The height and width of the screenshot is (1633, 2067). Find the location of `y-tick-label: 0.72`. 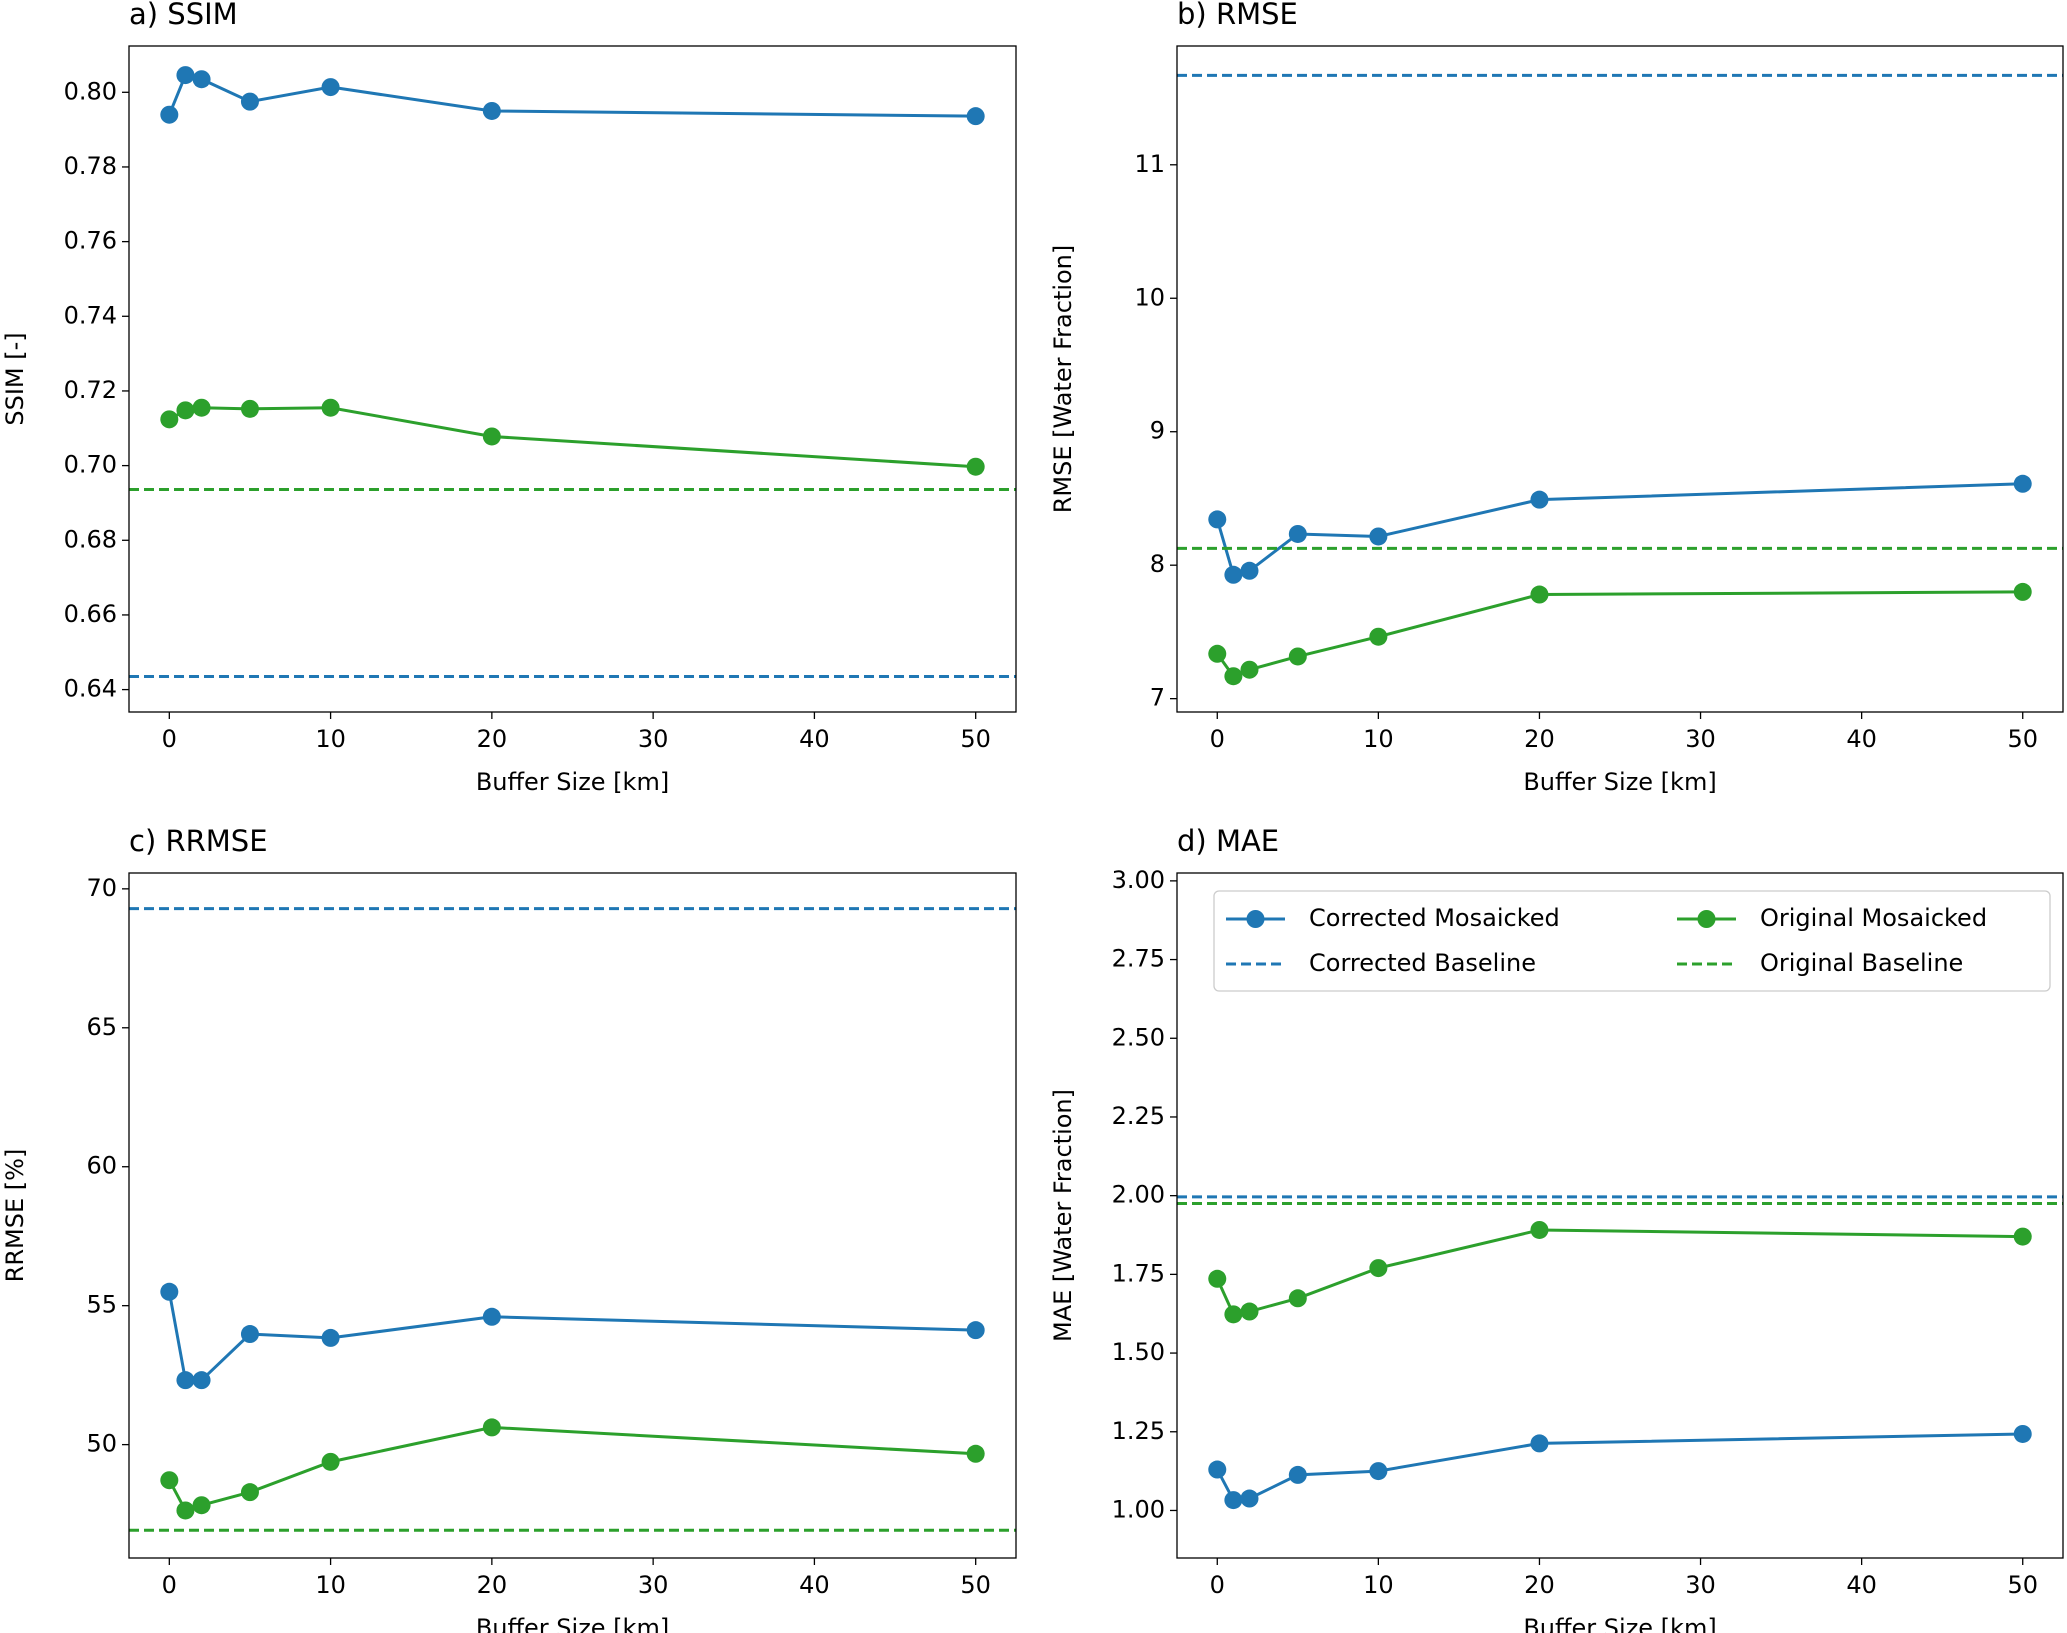

y-tick-label: 0.72 is located at coordinates (90, 390).